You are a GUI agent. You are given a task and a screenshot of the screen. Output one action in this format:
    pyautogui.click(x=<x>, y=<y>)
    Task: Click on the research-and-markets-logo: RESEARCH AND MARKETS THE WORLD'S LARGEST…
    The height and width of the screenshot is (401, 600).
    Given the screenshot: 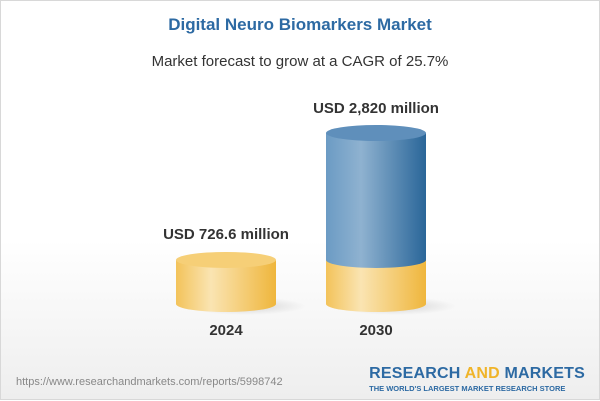 What is the action you would take?
    pyautogui.click(x=477, y=379)
    